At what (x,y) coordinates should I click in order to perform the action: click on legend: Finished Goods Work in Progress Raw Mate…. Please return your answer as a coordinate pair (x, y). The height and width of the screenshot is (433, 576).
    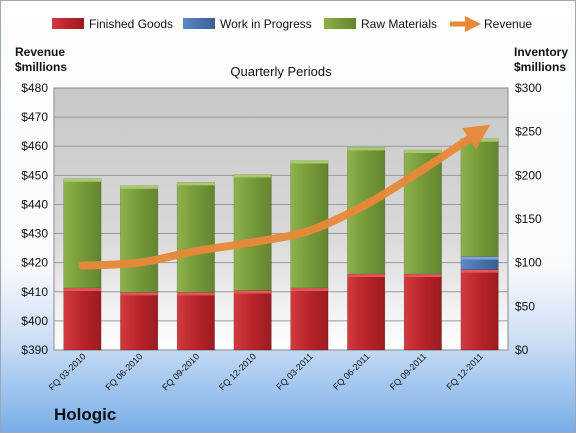
    Looking at the image, I should click on (292, 24).